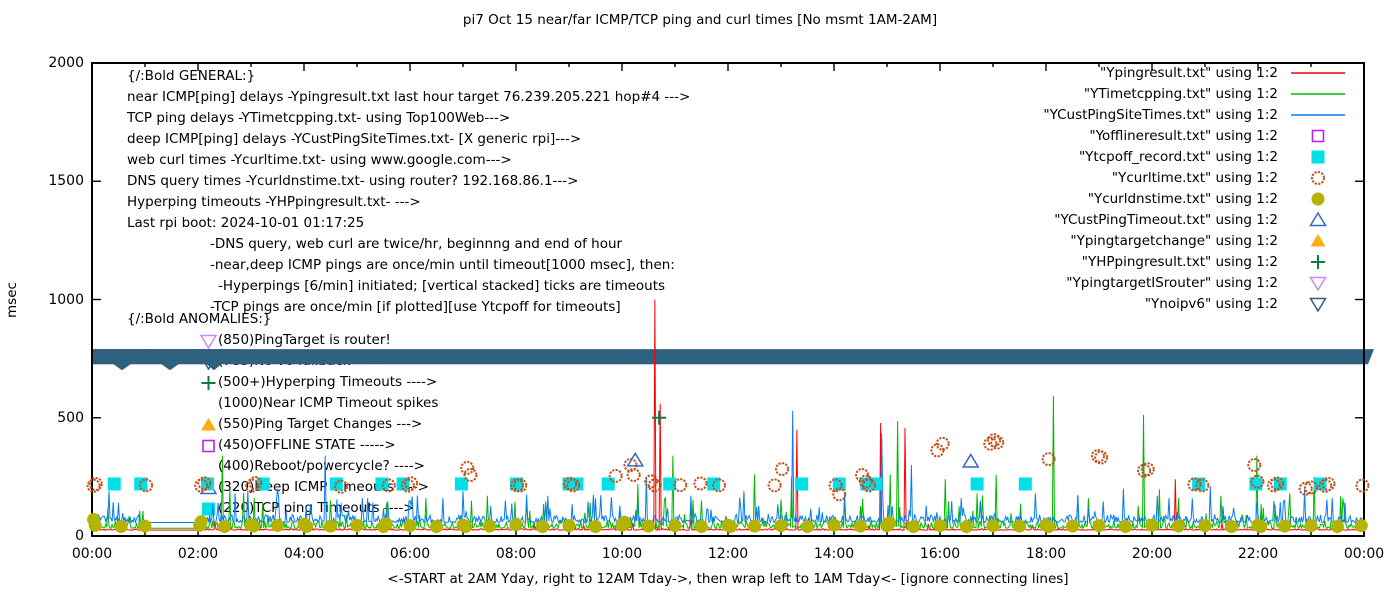  Describe the element at coordinates (1174, 240) in the screenshot. I see `legend-label: "Ypingtargetchange" using 1:2` at that location.